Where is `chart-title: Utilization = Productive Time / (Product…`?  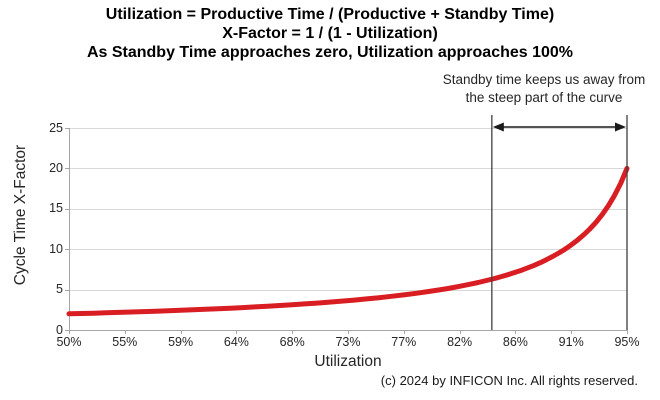
chart-title: Utilization = Productive Time / (Product… is located at coordinates (330, 33).